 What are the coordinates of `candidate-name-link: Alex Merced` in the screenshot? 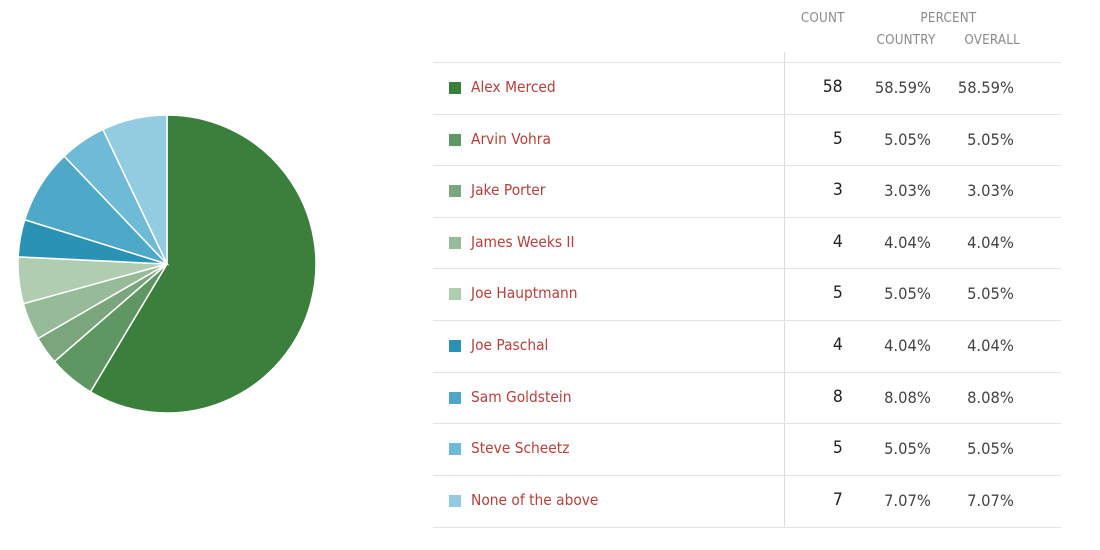 It's located at (513, 87).